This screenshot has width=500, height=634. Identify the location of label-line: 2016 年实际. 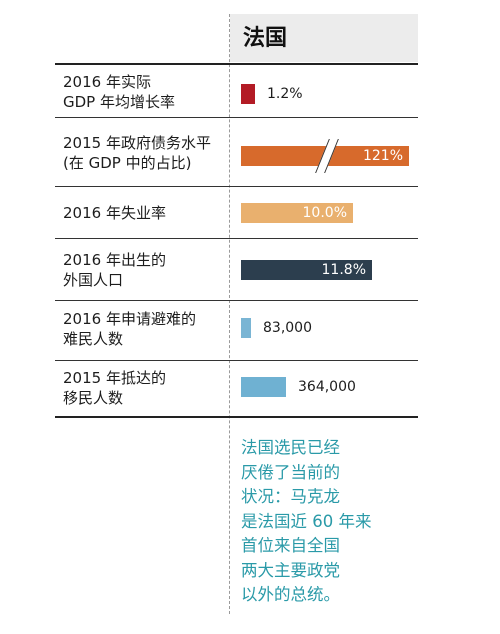
(107, 82).